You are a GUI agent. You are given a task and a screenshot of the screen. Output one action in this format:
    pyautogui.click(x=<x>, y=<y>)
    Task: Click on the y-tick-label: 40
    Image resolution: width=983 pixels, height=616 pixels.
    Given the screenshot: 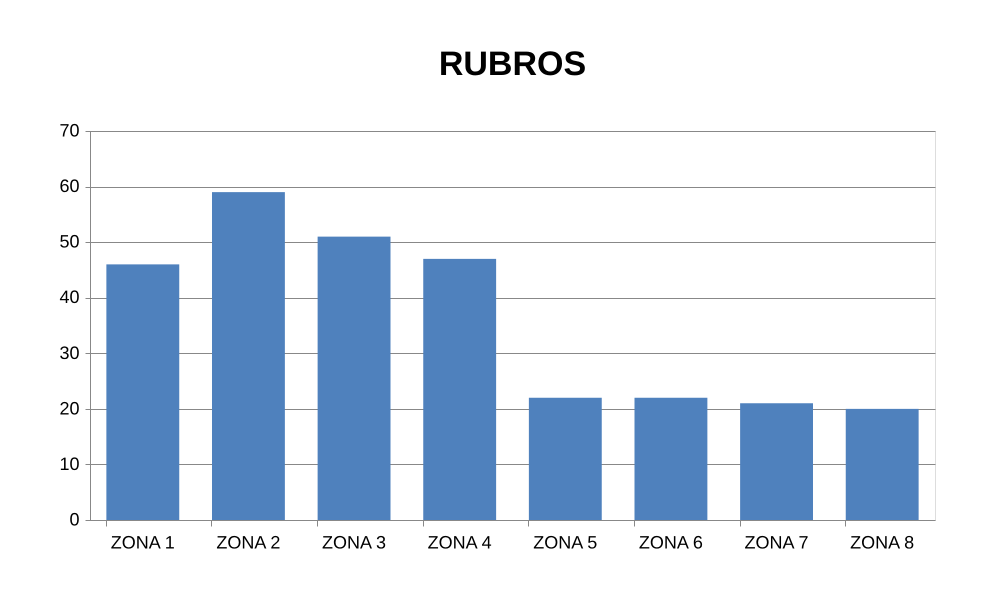 What is the action you would take?
    pyautogui.click(x=69, y=297)
    